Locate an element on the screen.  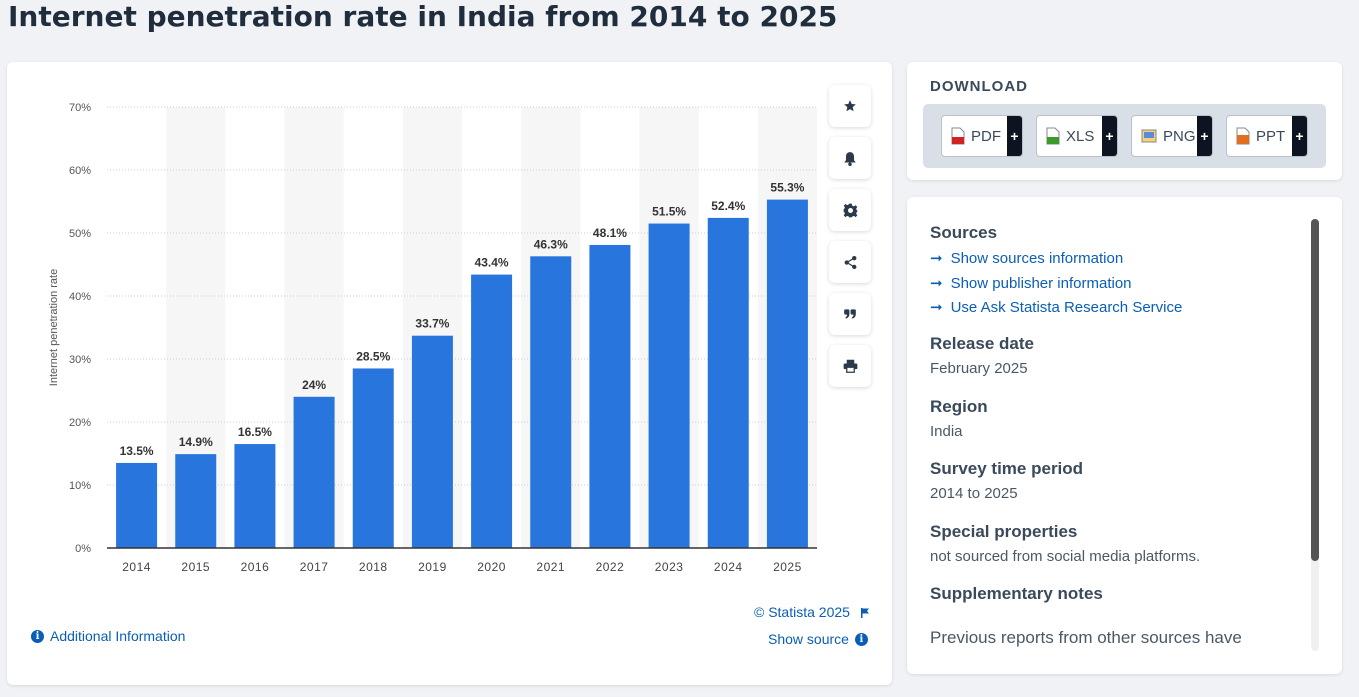
favorite-button is located at coordinates (850, 106).